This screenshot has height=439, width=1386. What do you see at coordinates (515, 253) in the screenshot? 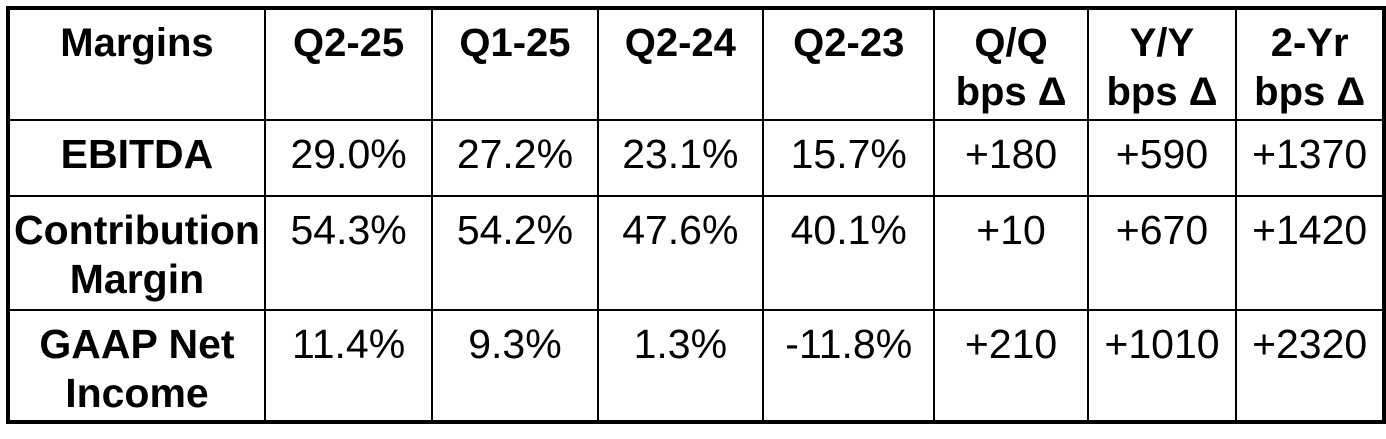
I see `cell-contrib-q1-25: 54.2%` at bounding box center [515, 253].